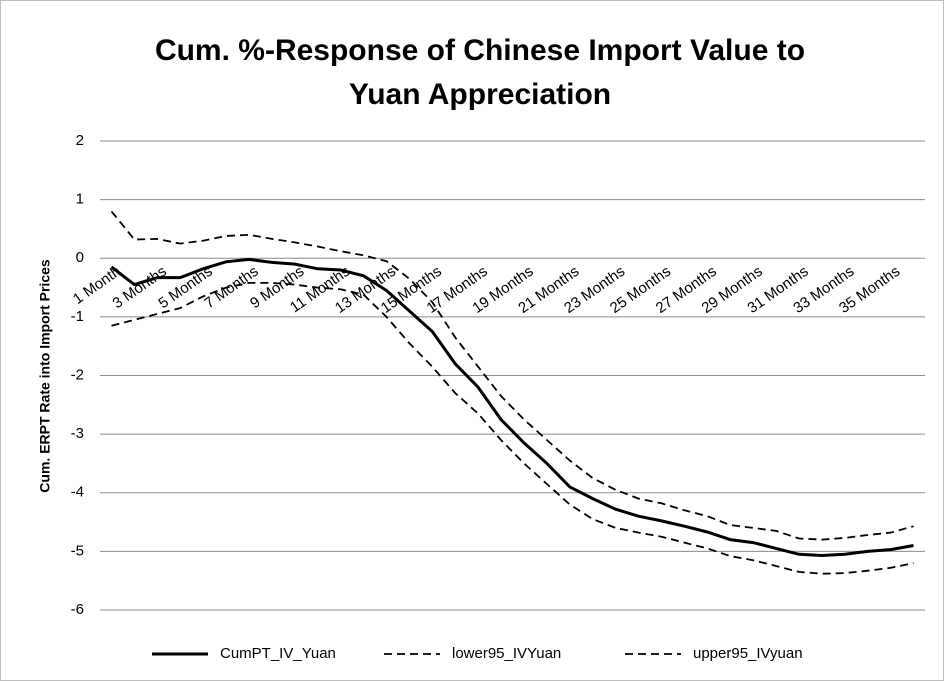 This screenshot has height=681, width=944. What do you see at coordinates (45, 376) in the screenshot?
I see `y-axis-label: Cum. ERPT Rate into Import Prices` at bounding box center [45, 376].